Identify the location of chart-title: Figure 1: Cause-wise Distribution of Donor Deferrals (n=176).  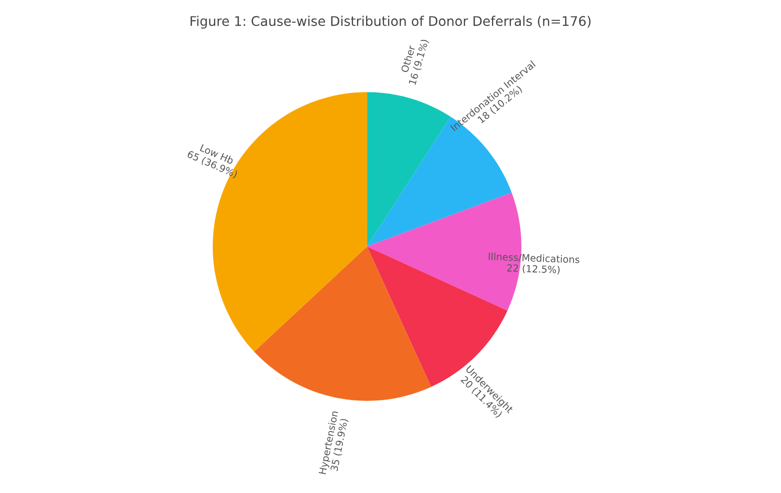
(390, 22).